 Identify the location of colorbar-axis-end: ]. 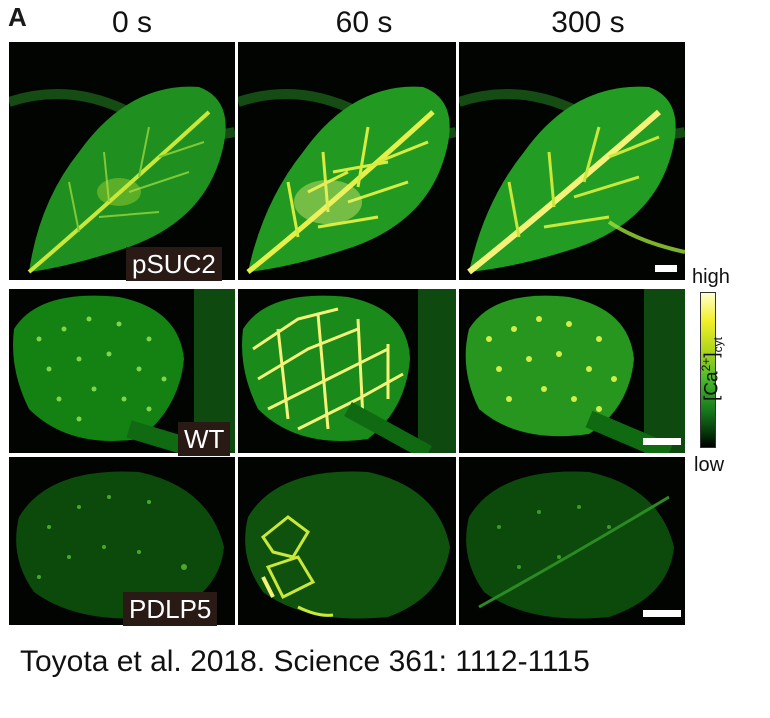
(712, 355).